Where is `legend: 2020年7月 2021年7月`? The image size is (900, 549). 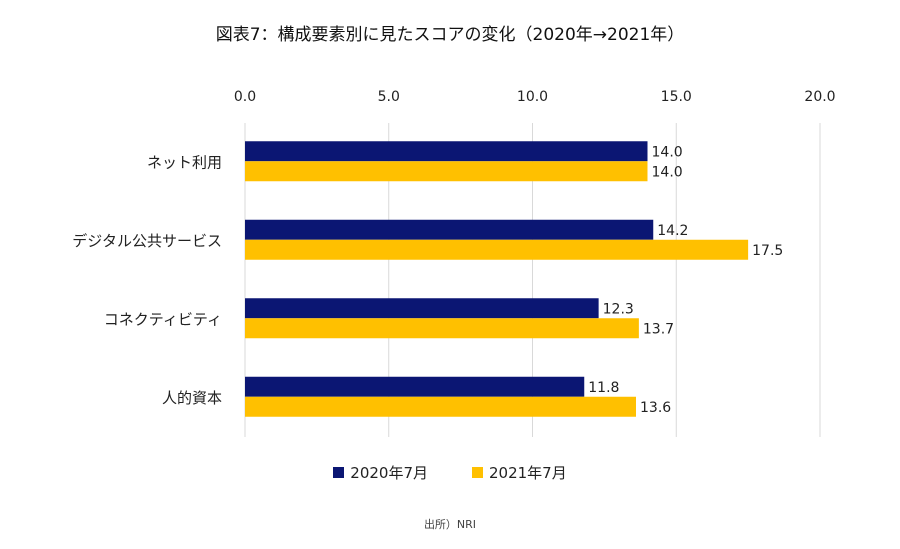 legend: 2020年7月 2021年7月 is located at coordinates (450, 472).